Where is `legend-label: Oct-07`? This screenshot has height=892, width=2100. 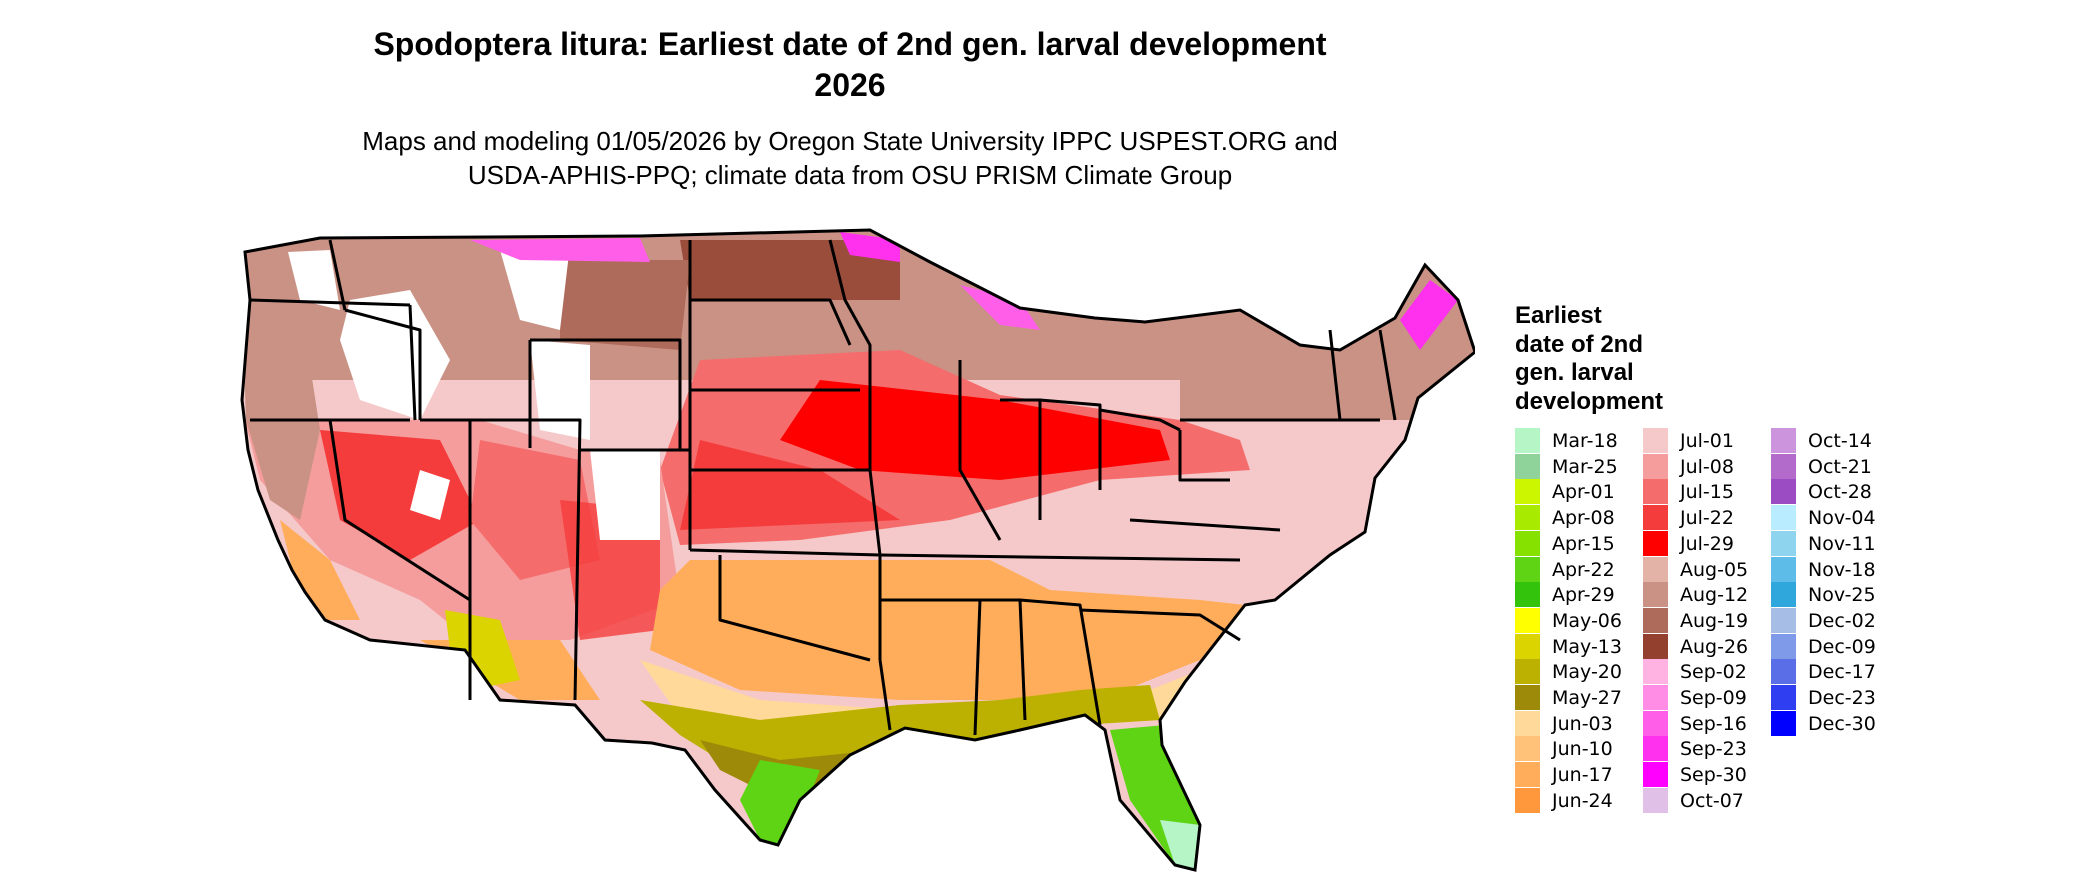 legend-label: Oct-07 is located at coordinates (1712, 800).